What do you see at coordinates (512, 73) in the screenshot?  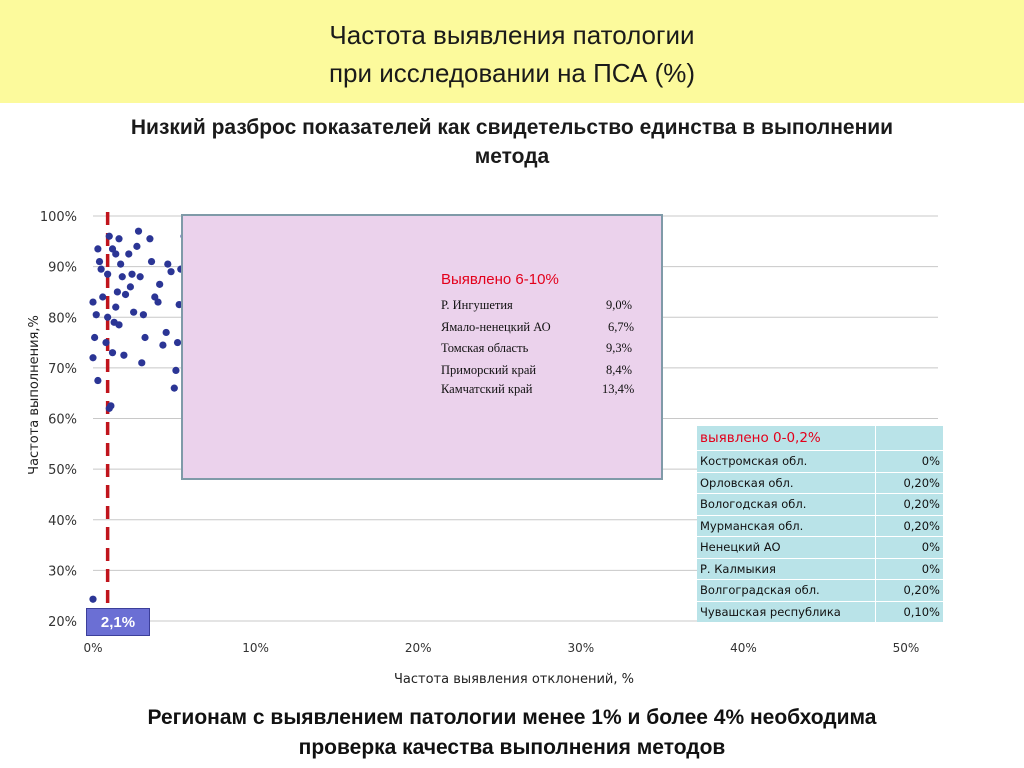 I see `page-title-line-2: при исследовании на ПСА (%)` at bounding box center [512, 73].